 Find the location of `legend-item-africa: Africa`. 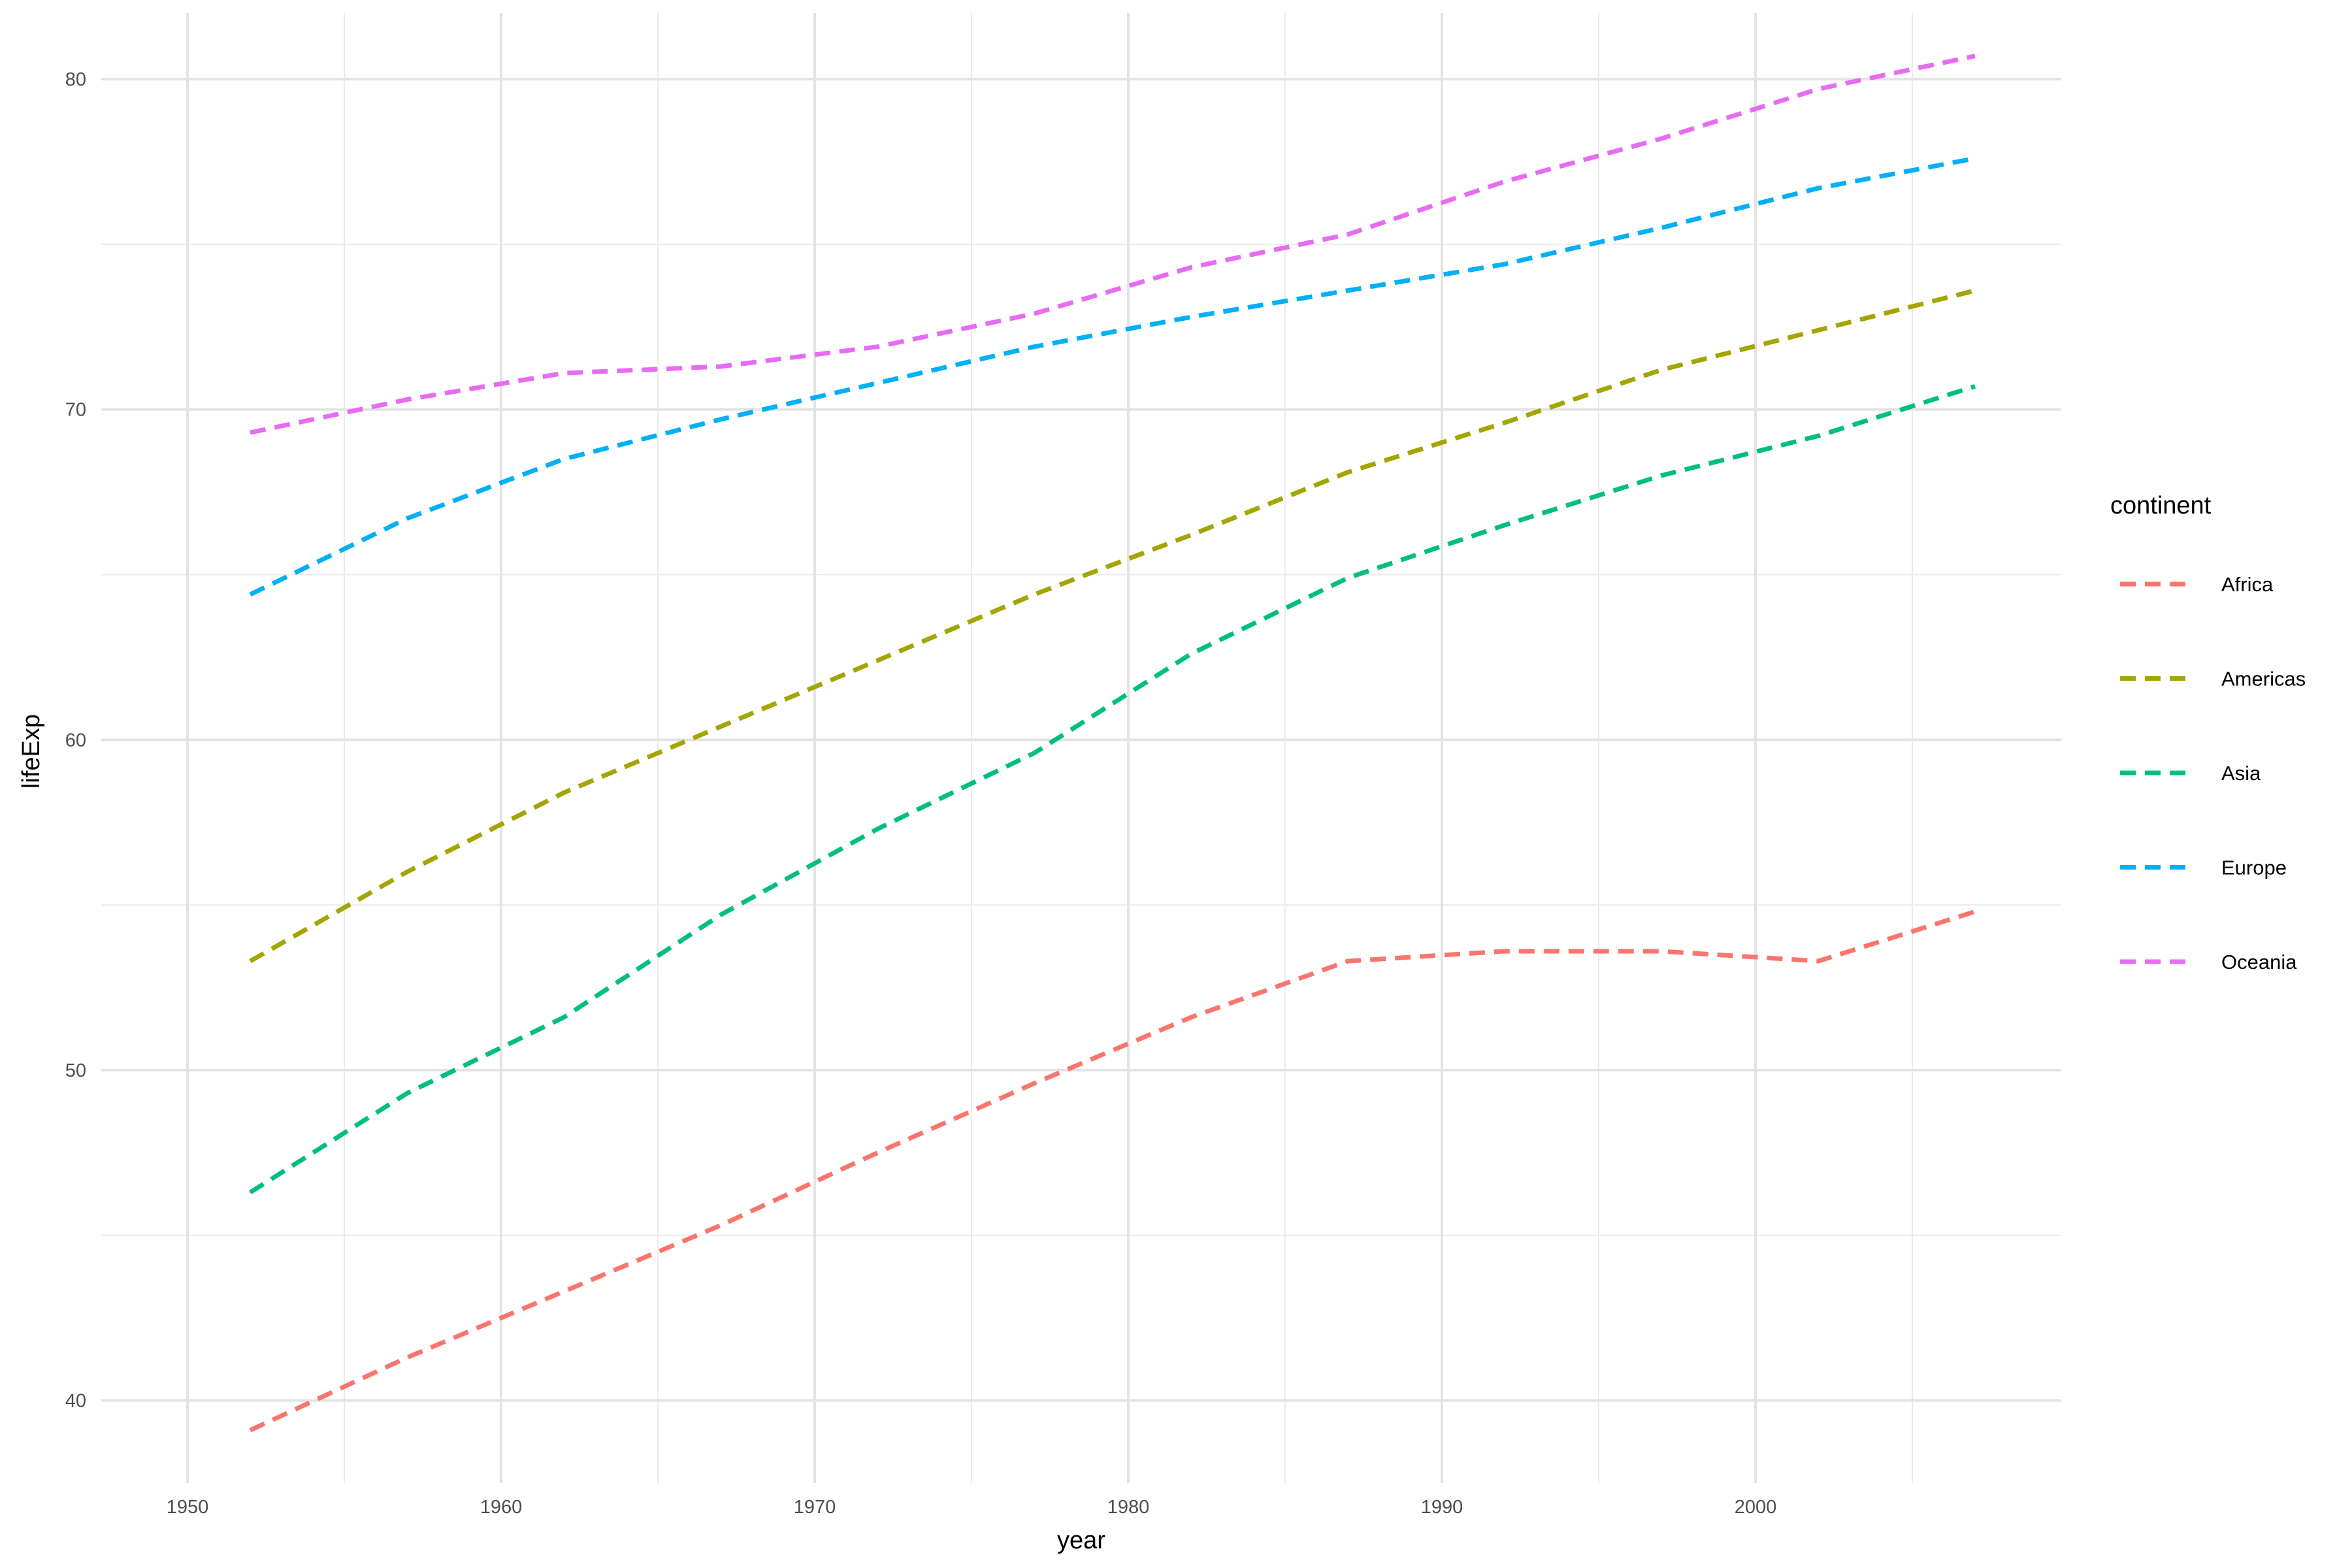

legend-item-africa: Africa is located at coordinates (2197, 584).